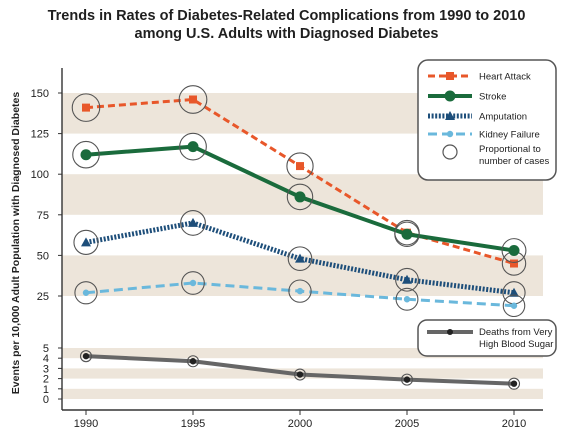 This screenshot has height=429, width=573. I want to click on data-point-deaths-from-very-high-blood-sugar-1990, so click(86, 356).